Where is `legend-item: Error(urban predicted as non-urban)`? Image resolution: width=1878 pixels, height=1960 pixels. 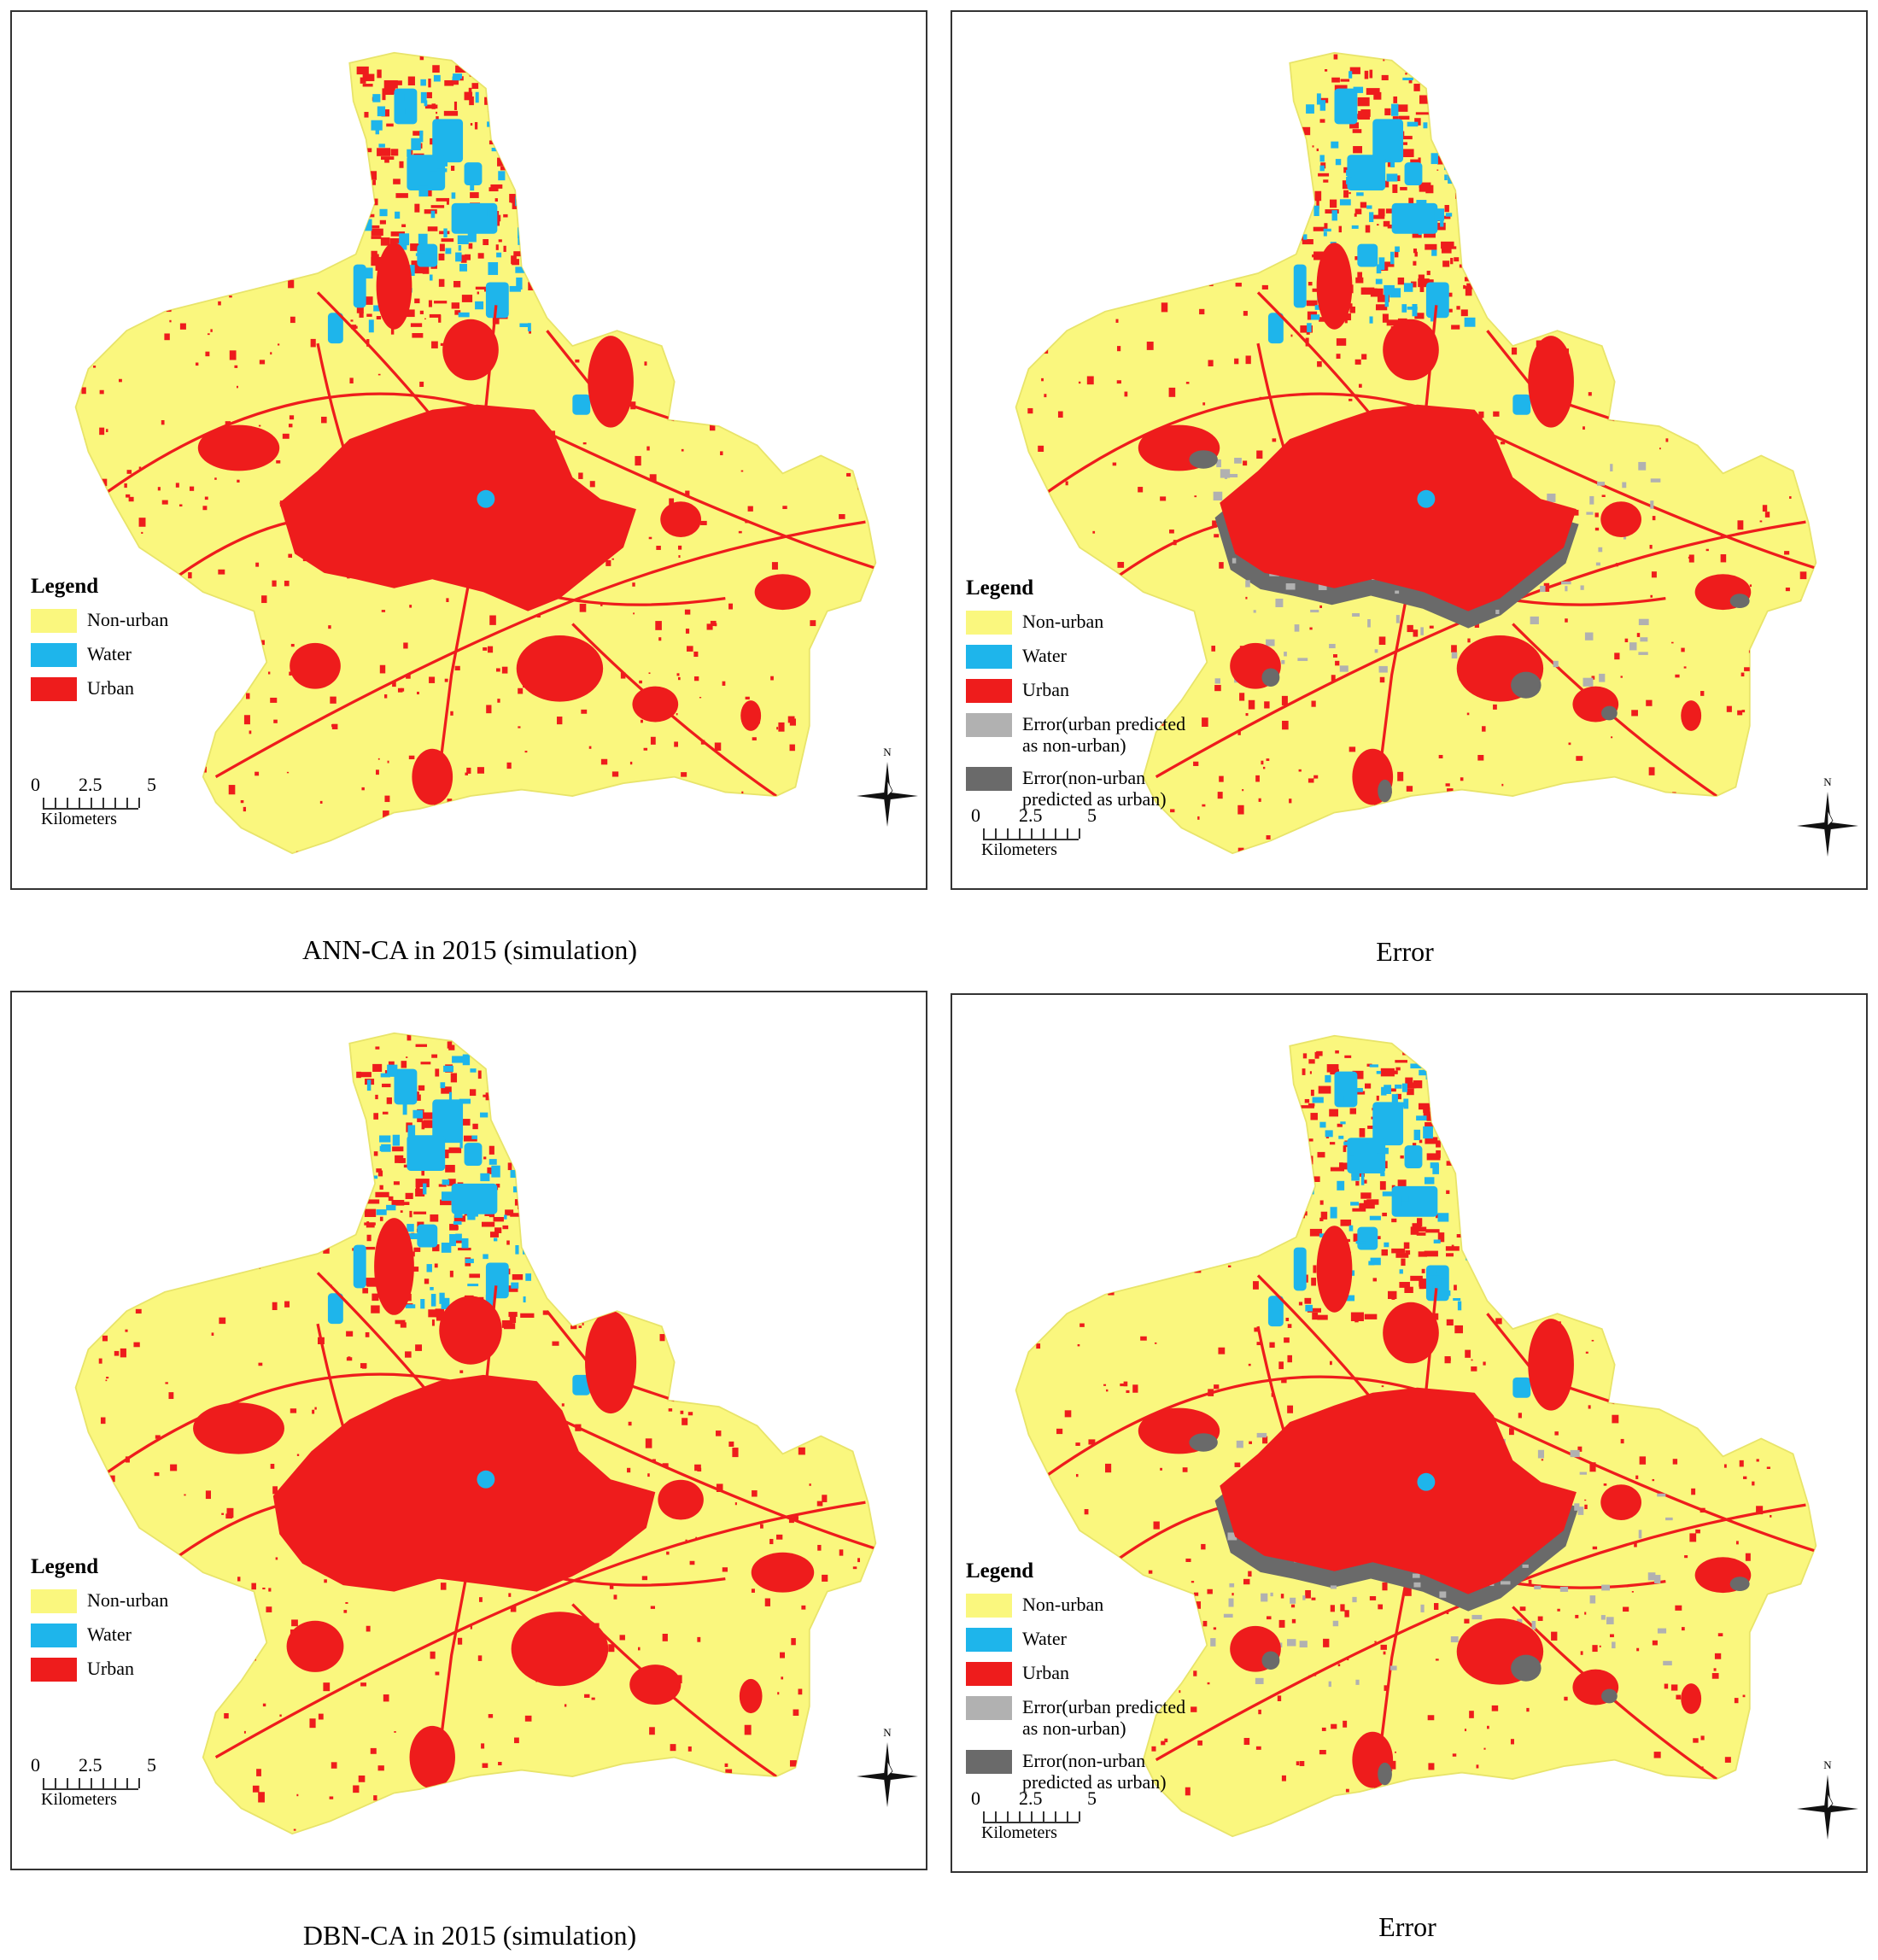
legend-item: Error(urban predicted as non-urban) is located at coordinates (1075, 735).